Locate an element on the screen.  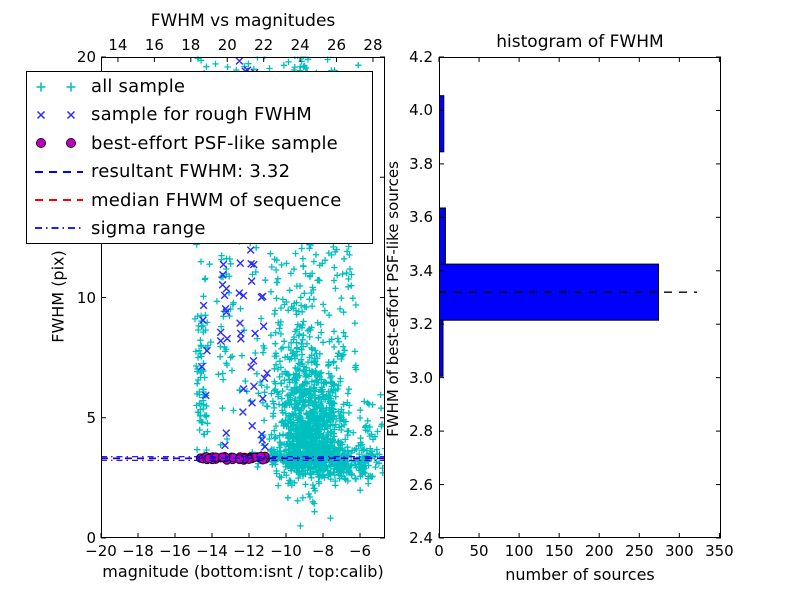
cross-marker-icon is located at coordinates (56, 114).